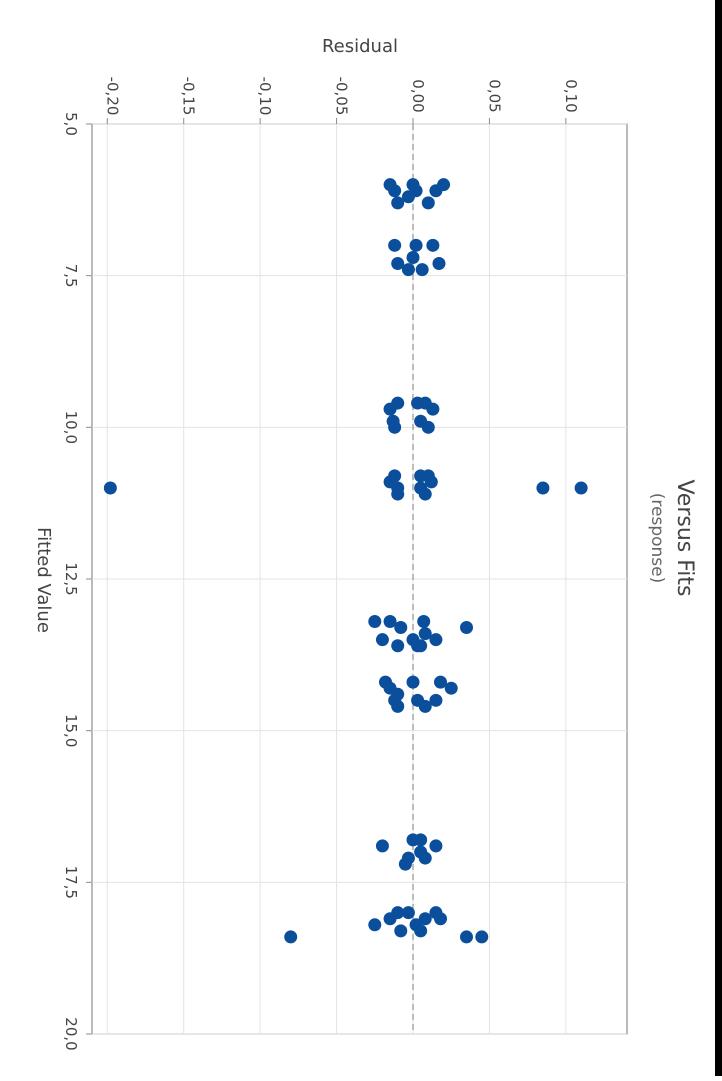 The image size is (722, 1081). Describe the element at coordinates (657, 538) in the screenshot. I see `chart-subtitle: (response)` at that location.